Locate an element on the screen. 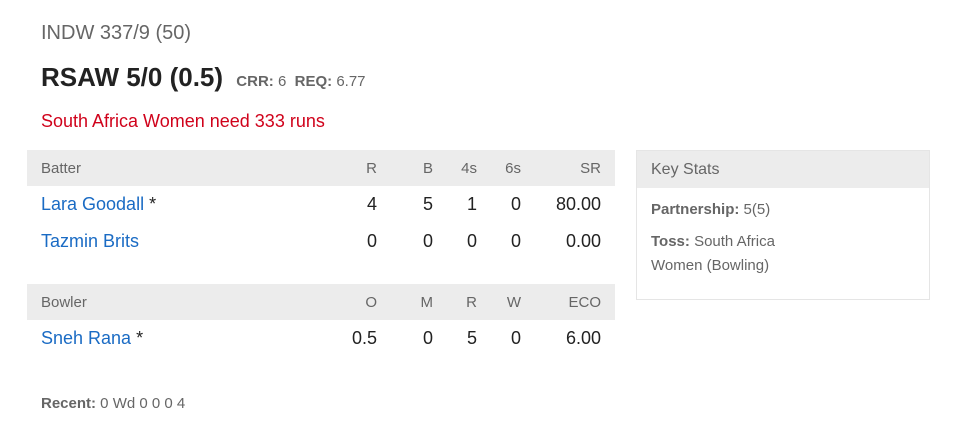  cell-r: 4 is located at coordinates (371, 204).